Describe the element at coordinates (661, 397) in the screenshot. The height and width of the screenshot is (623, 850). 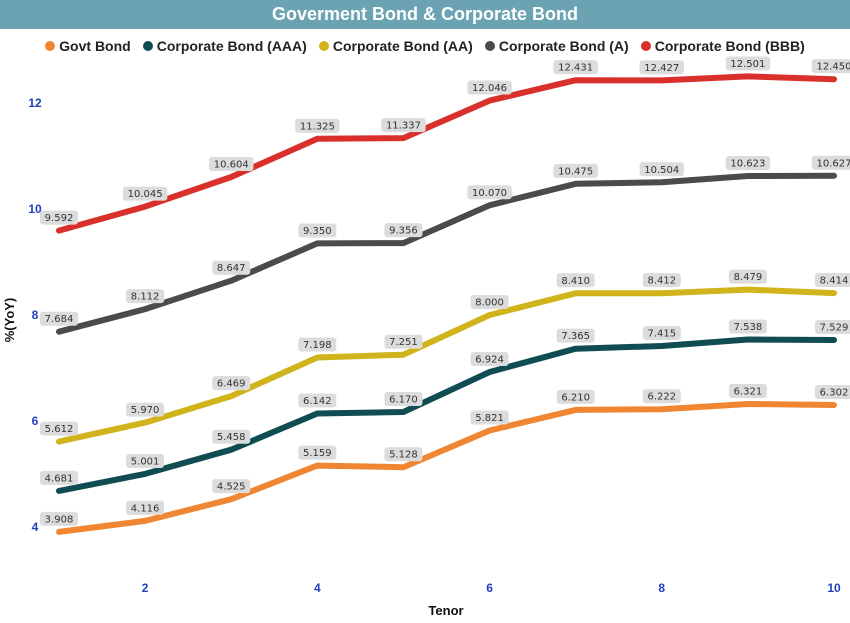
I see `data-label: 6.222` at that location.